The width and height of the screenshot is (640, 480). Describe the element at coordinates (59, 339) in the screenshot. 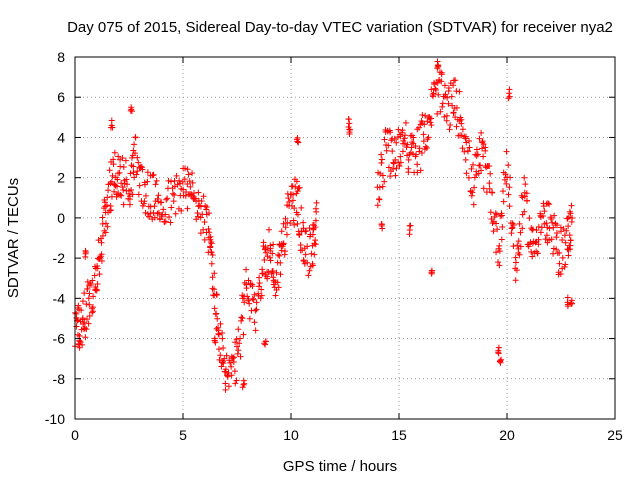

I see `y-tick-label: -6` at that location.